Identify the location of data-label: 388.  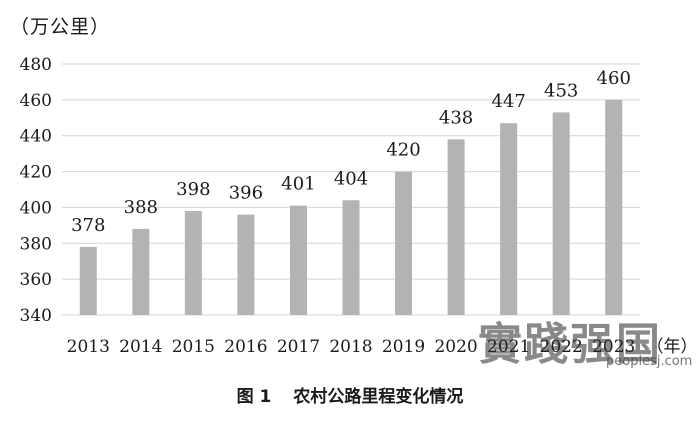
(141, 207).